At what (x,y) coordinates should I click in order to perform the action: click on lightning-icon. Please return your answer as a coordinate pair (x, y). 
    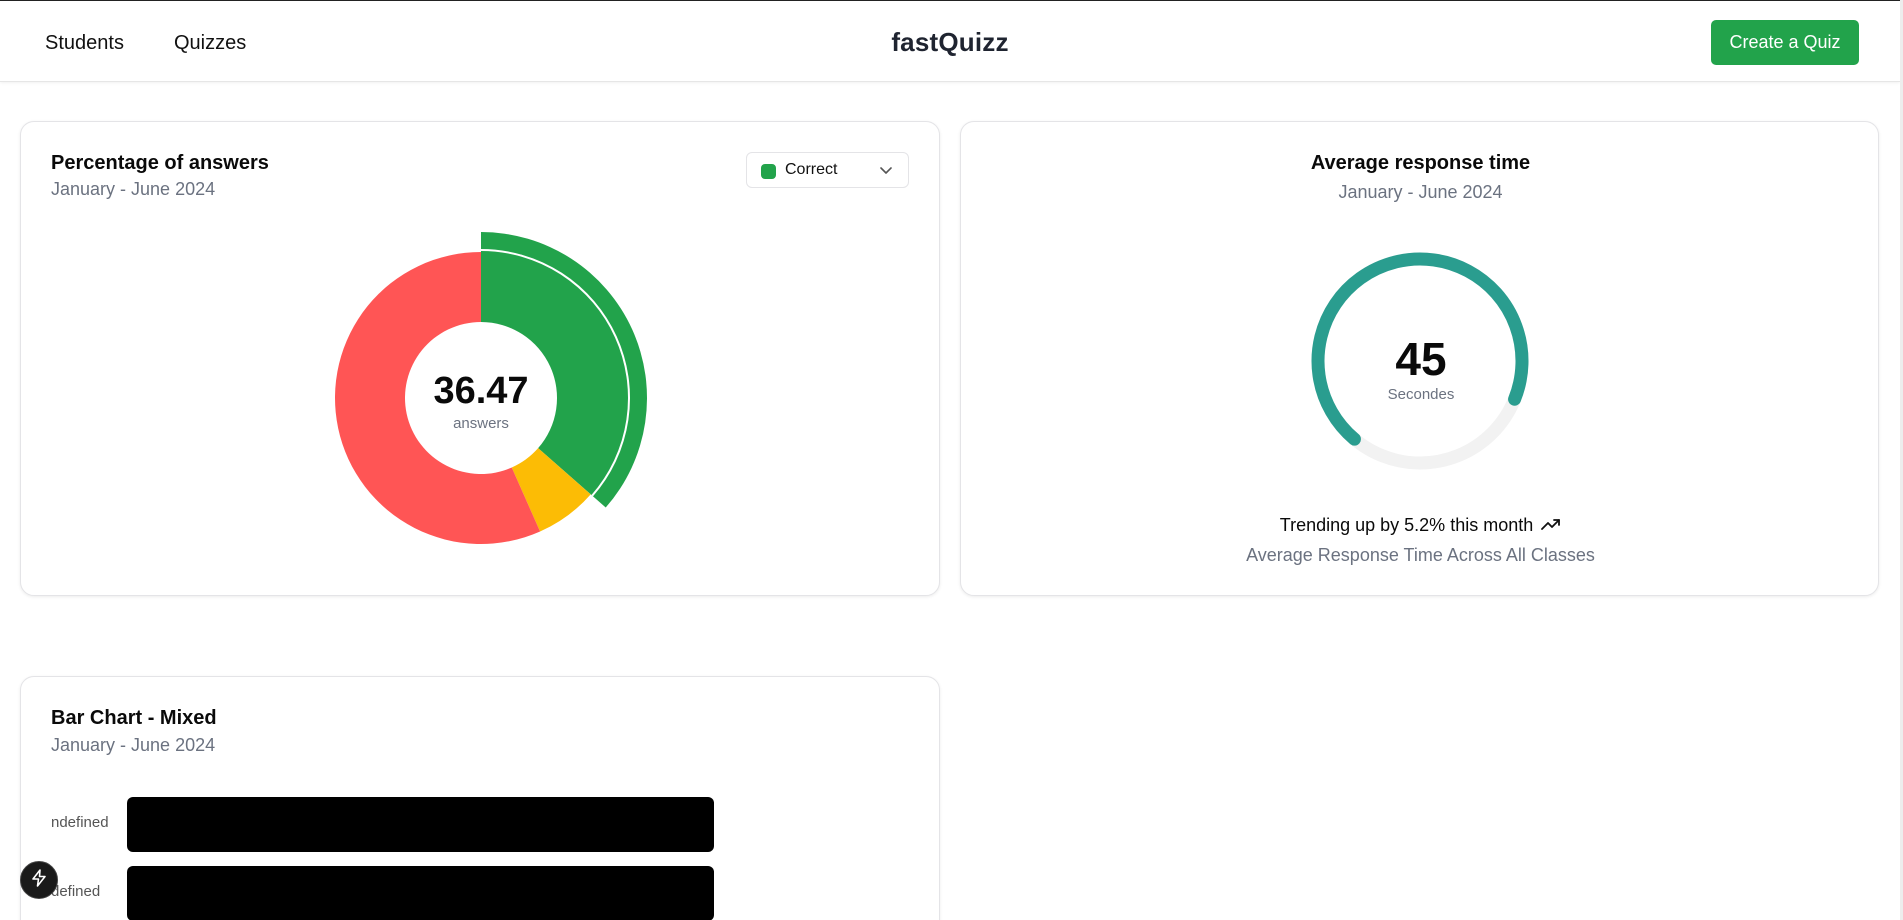
    Looking at the image, I should click on (39, 880).